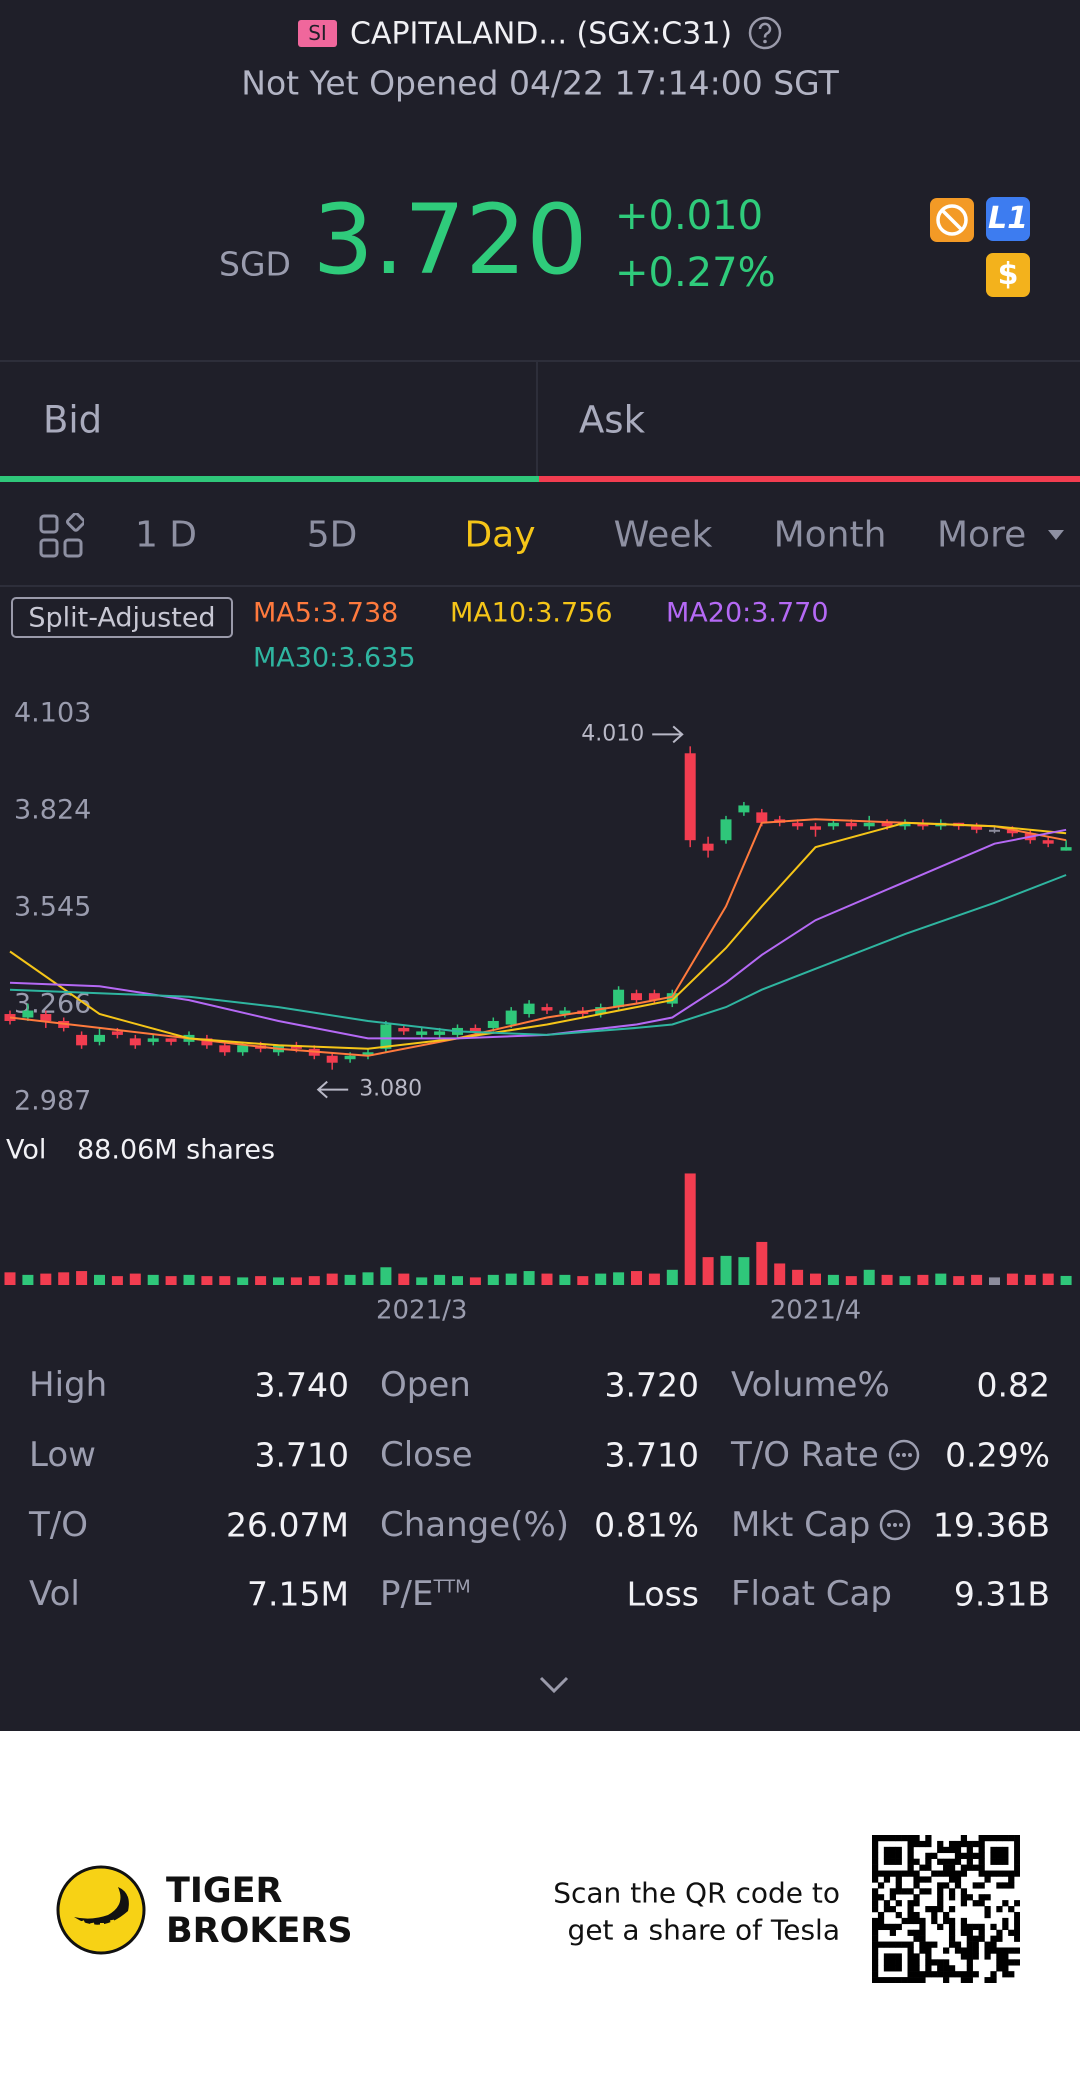 The height and width of the screenshot is (2087, 1080). Describe the element at coordinates (997, 1455) in the screenshot. I see `stat-value: 0.29%` at that location.